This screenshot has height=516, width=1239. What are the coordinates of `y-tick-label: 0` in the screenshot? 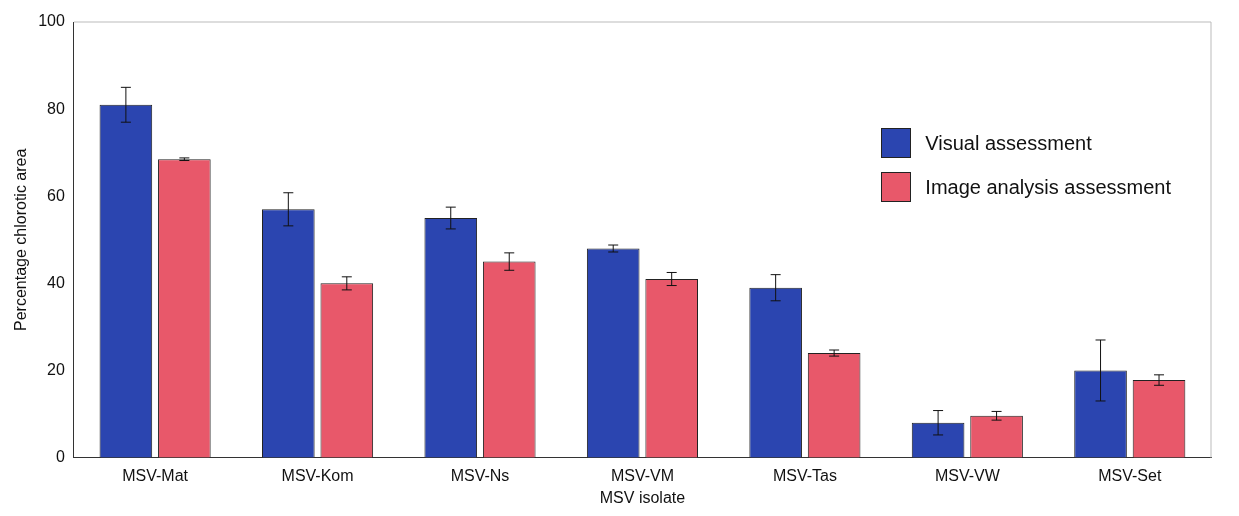 It's located at (60, 457).